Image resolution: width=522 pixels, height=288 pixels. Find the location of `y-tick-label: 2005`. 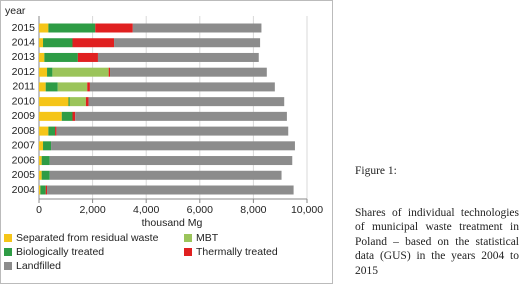

y-tick-label: 2005 is located at coordinates (24, 175).